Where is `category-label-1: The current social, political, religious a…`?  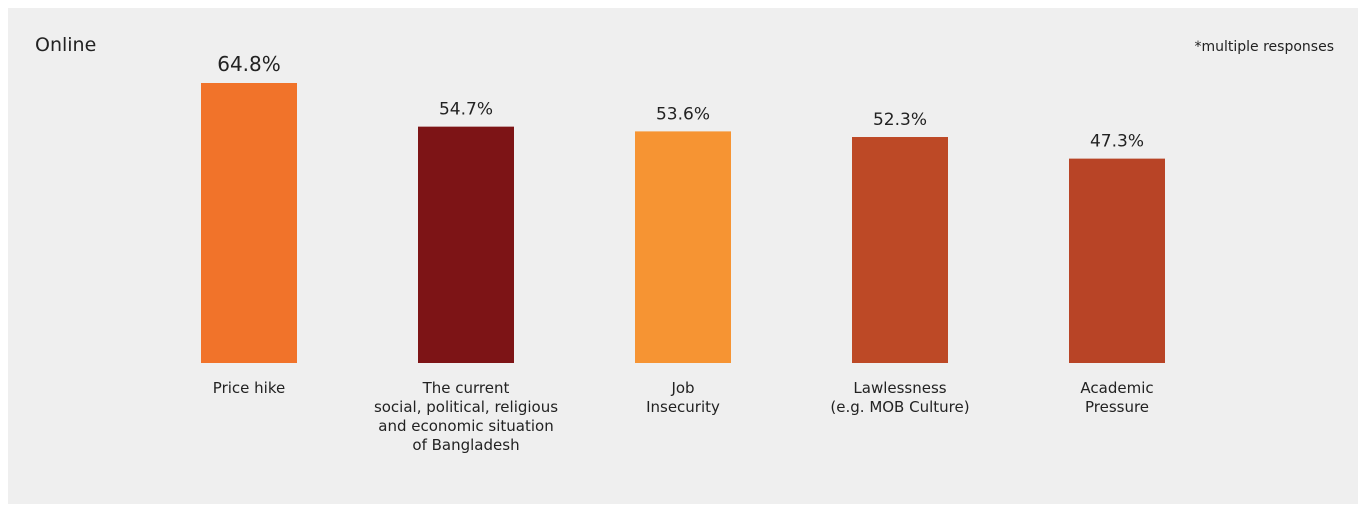
category-label-1: The current social, political, religious a… is located at coordinates (466, 416).